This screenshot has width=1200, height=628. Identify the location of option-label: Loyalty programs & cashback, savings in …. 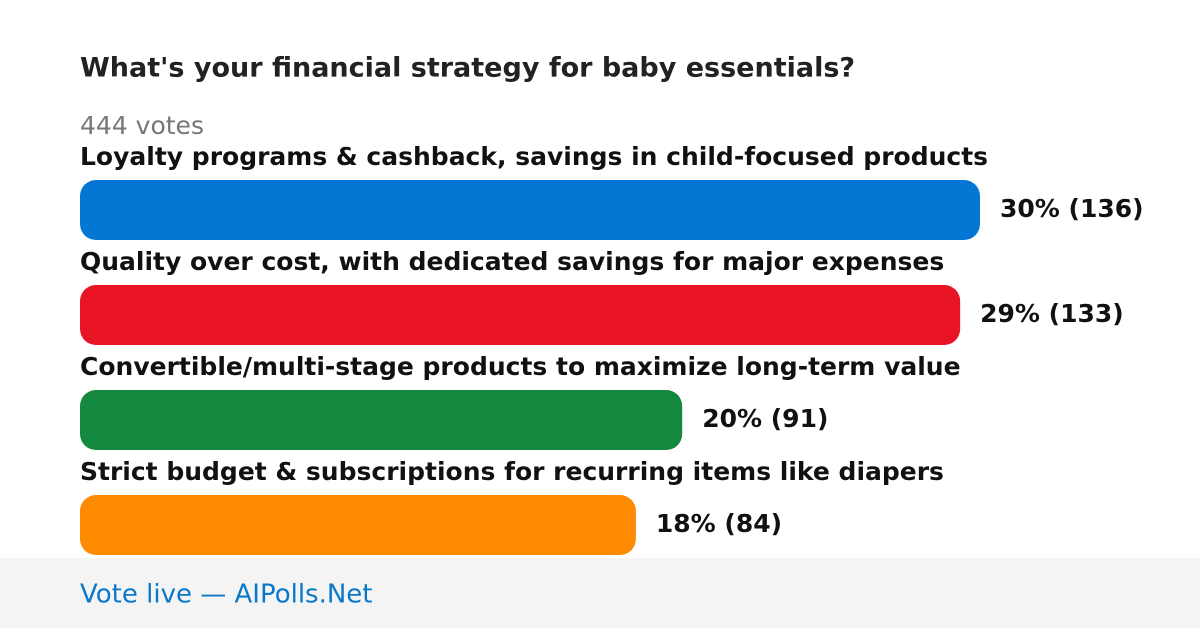
(534, 156).